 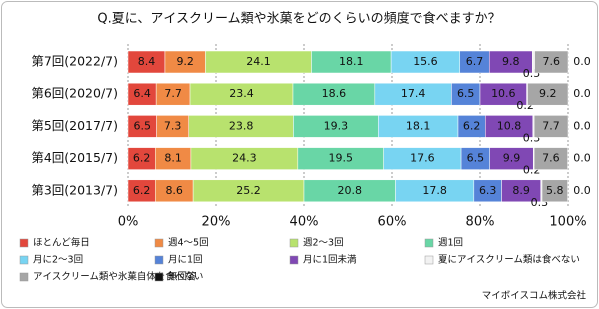 What do you see at coordinates (567, 222) in the screenshot?
I see `x-tick-label: 100%` at bounding box center [567, 222].